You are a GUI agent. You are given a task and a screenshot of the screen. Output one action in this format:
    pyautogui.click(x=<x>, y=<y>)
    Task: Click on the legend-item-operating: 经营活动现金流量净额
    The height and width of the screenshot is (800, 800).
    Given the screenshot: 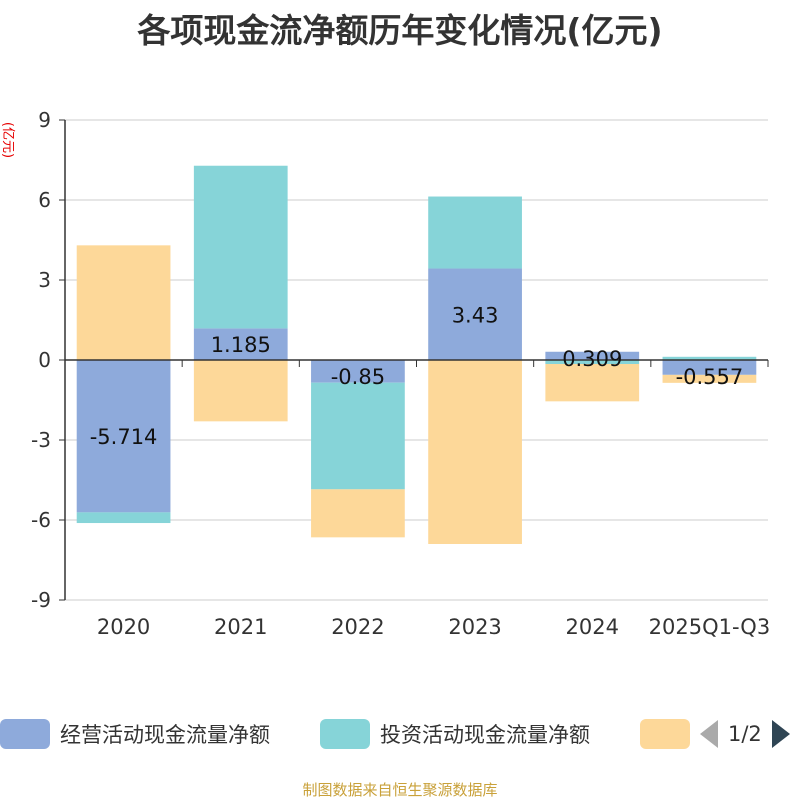 What is the action you would take?
    pyautogui.click(x=135, y=734)
    